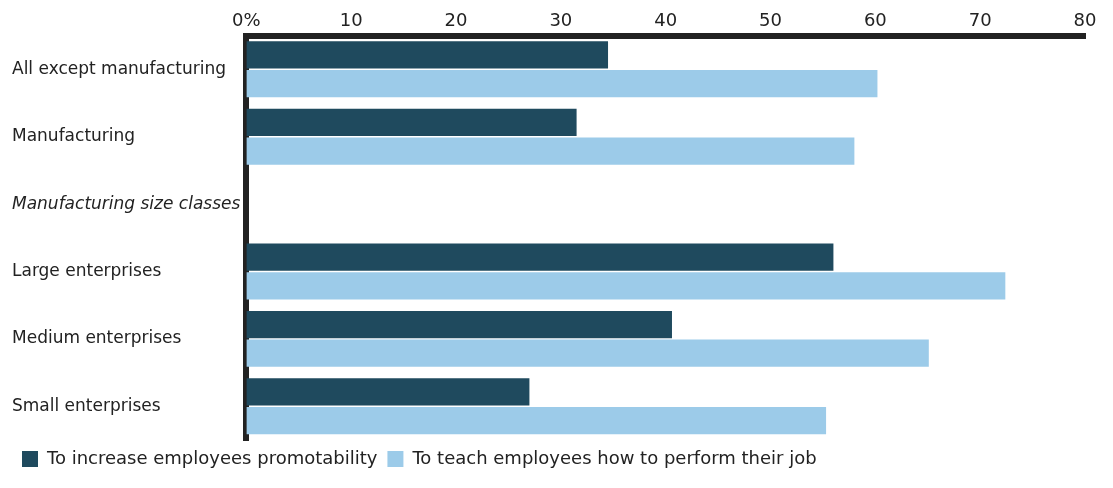  I want to click on x-tick-label: 60, so click(875, 20).